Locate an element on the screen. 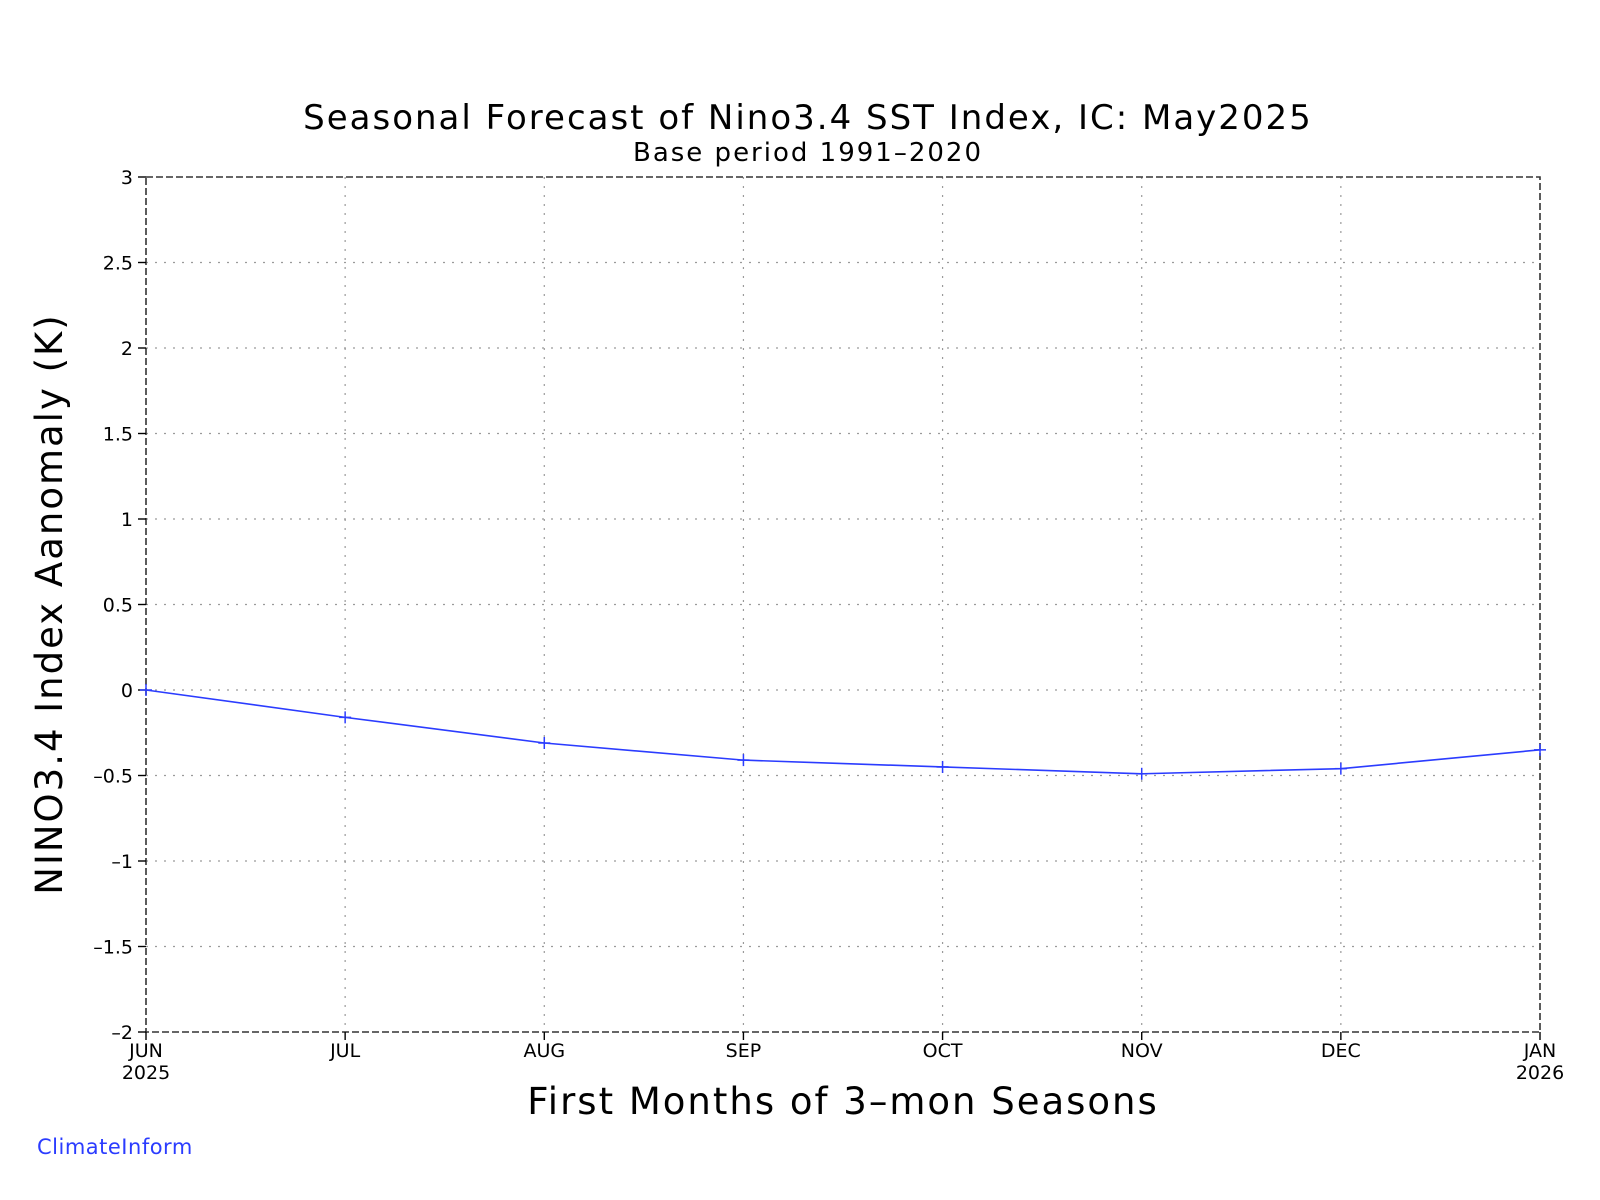 Image resolution: width=1600 pixels, height=1200 pixels. y-axis-label: NINO3.4 Index Aanomaly (K) is located at coordinates (49, 603).